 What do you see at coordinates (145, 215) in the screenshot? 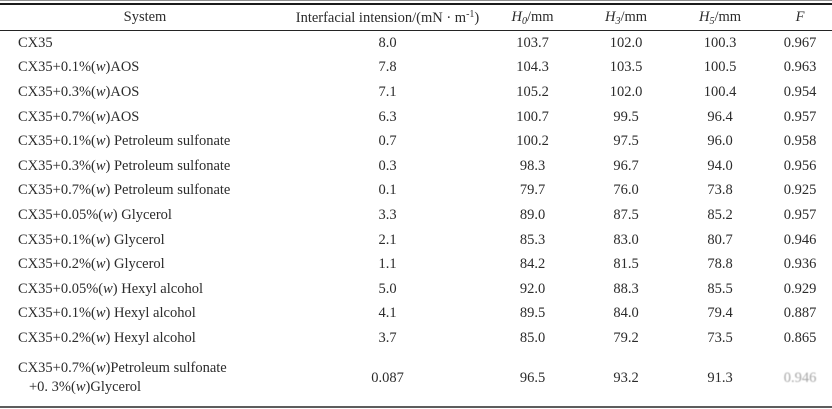
I see `system-cell: CX35+0.05%(w) Glycerol` at bounding box center [145, 215].